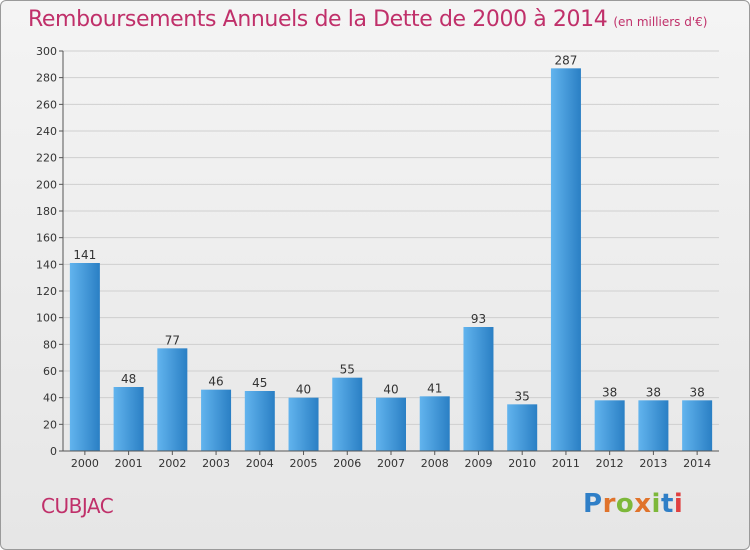 This screenshot has height=550, width=750. What do you see at coordinates (172, 399) in the screenshot?
I see `bar-2002` at bounding box center [172, 399].